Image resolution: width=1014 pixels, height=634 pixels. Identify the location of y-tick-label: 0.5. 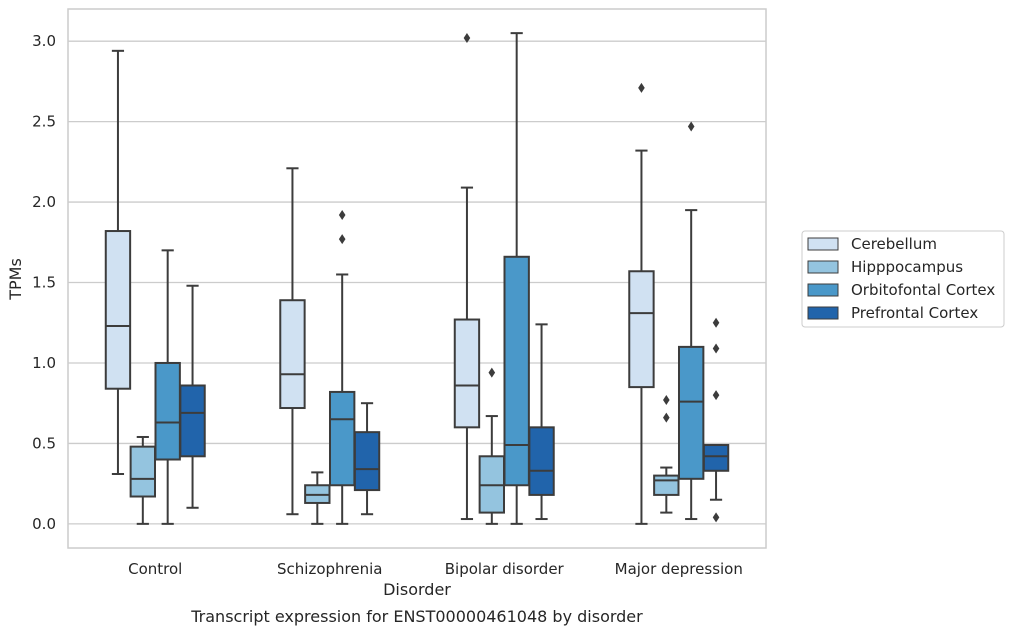
(44, 443).